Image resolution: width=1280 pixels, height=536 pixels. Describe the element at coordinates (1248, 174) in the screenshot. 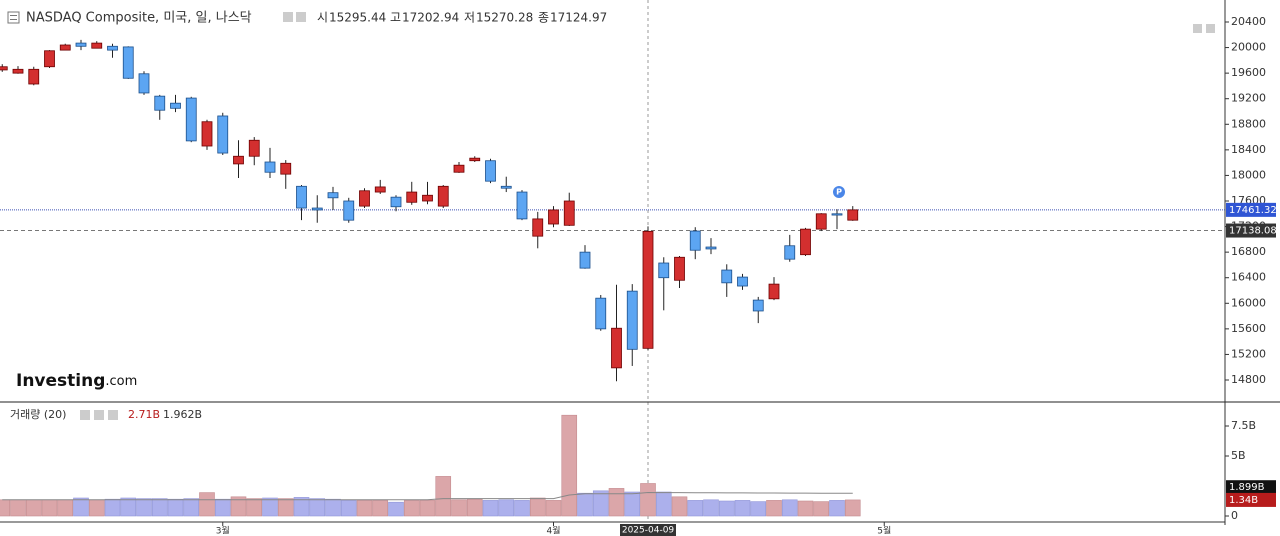

I see `y-tick-label: 18000` at that location.